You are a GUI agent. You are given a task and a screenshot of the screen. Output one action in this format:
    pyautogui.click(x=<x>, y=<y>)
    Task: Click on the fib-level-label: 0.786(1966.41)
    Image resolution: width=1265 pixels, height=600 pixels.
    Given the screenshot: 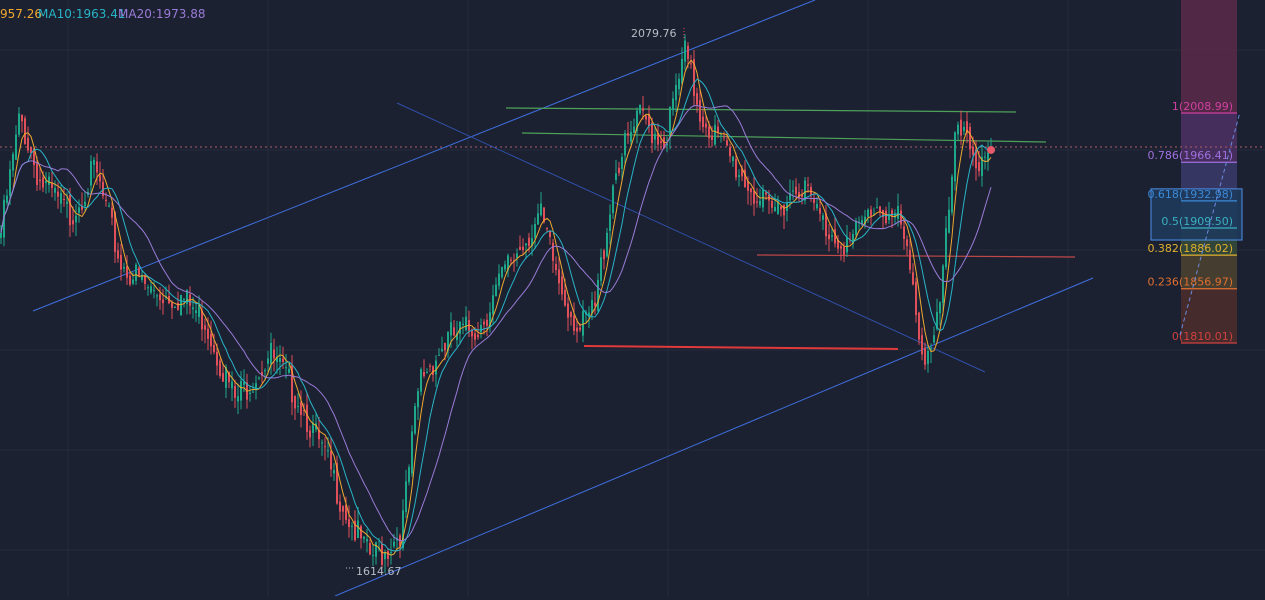 What is the action you would take?
    pyautogui.click(x=1190, y=155)
    